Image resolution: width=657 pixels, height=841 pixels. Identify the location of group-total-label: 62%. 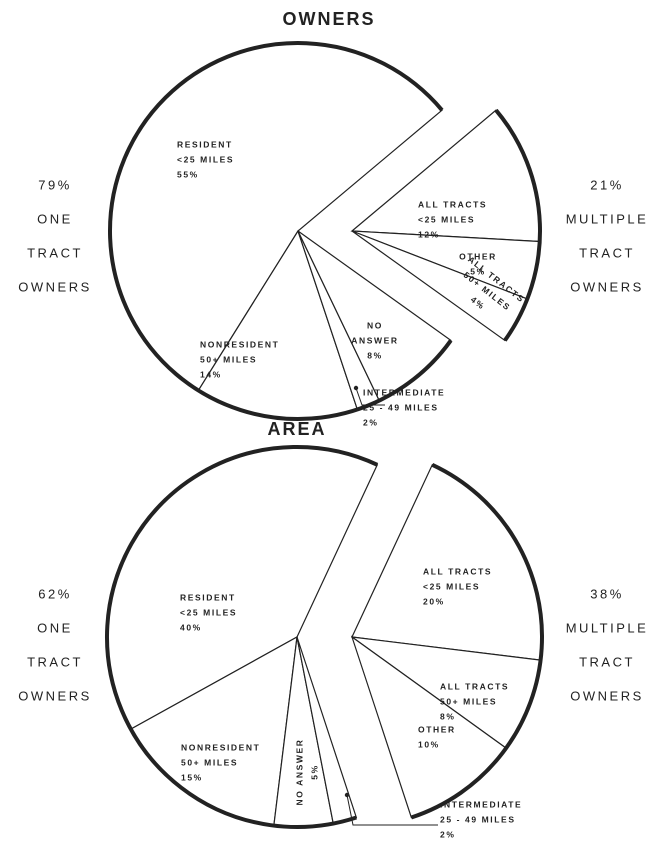
(55, 593).